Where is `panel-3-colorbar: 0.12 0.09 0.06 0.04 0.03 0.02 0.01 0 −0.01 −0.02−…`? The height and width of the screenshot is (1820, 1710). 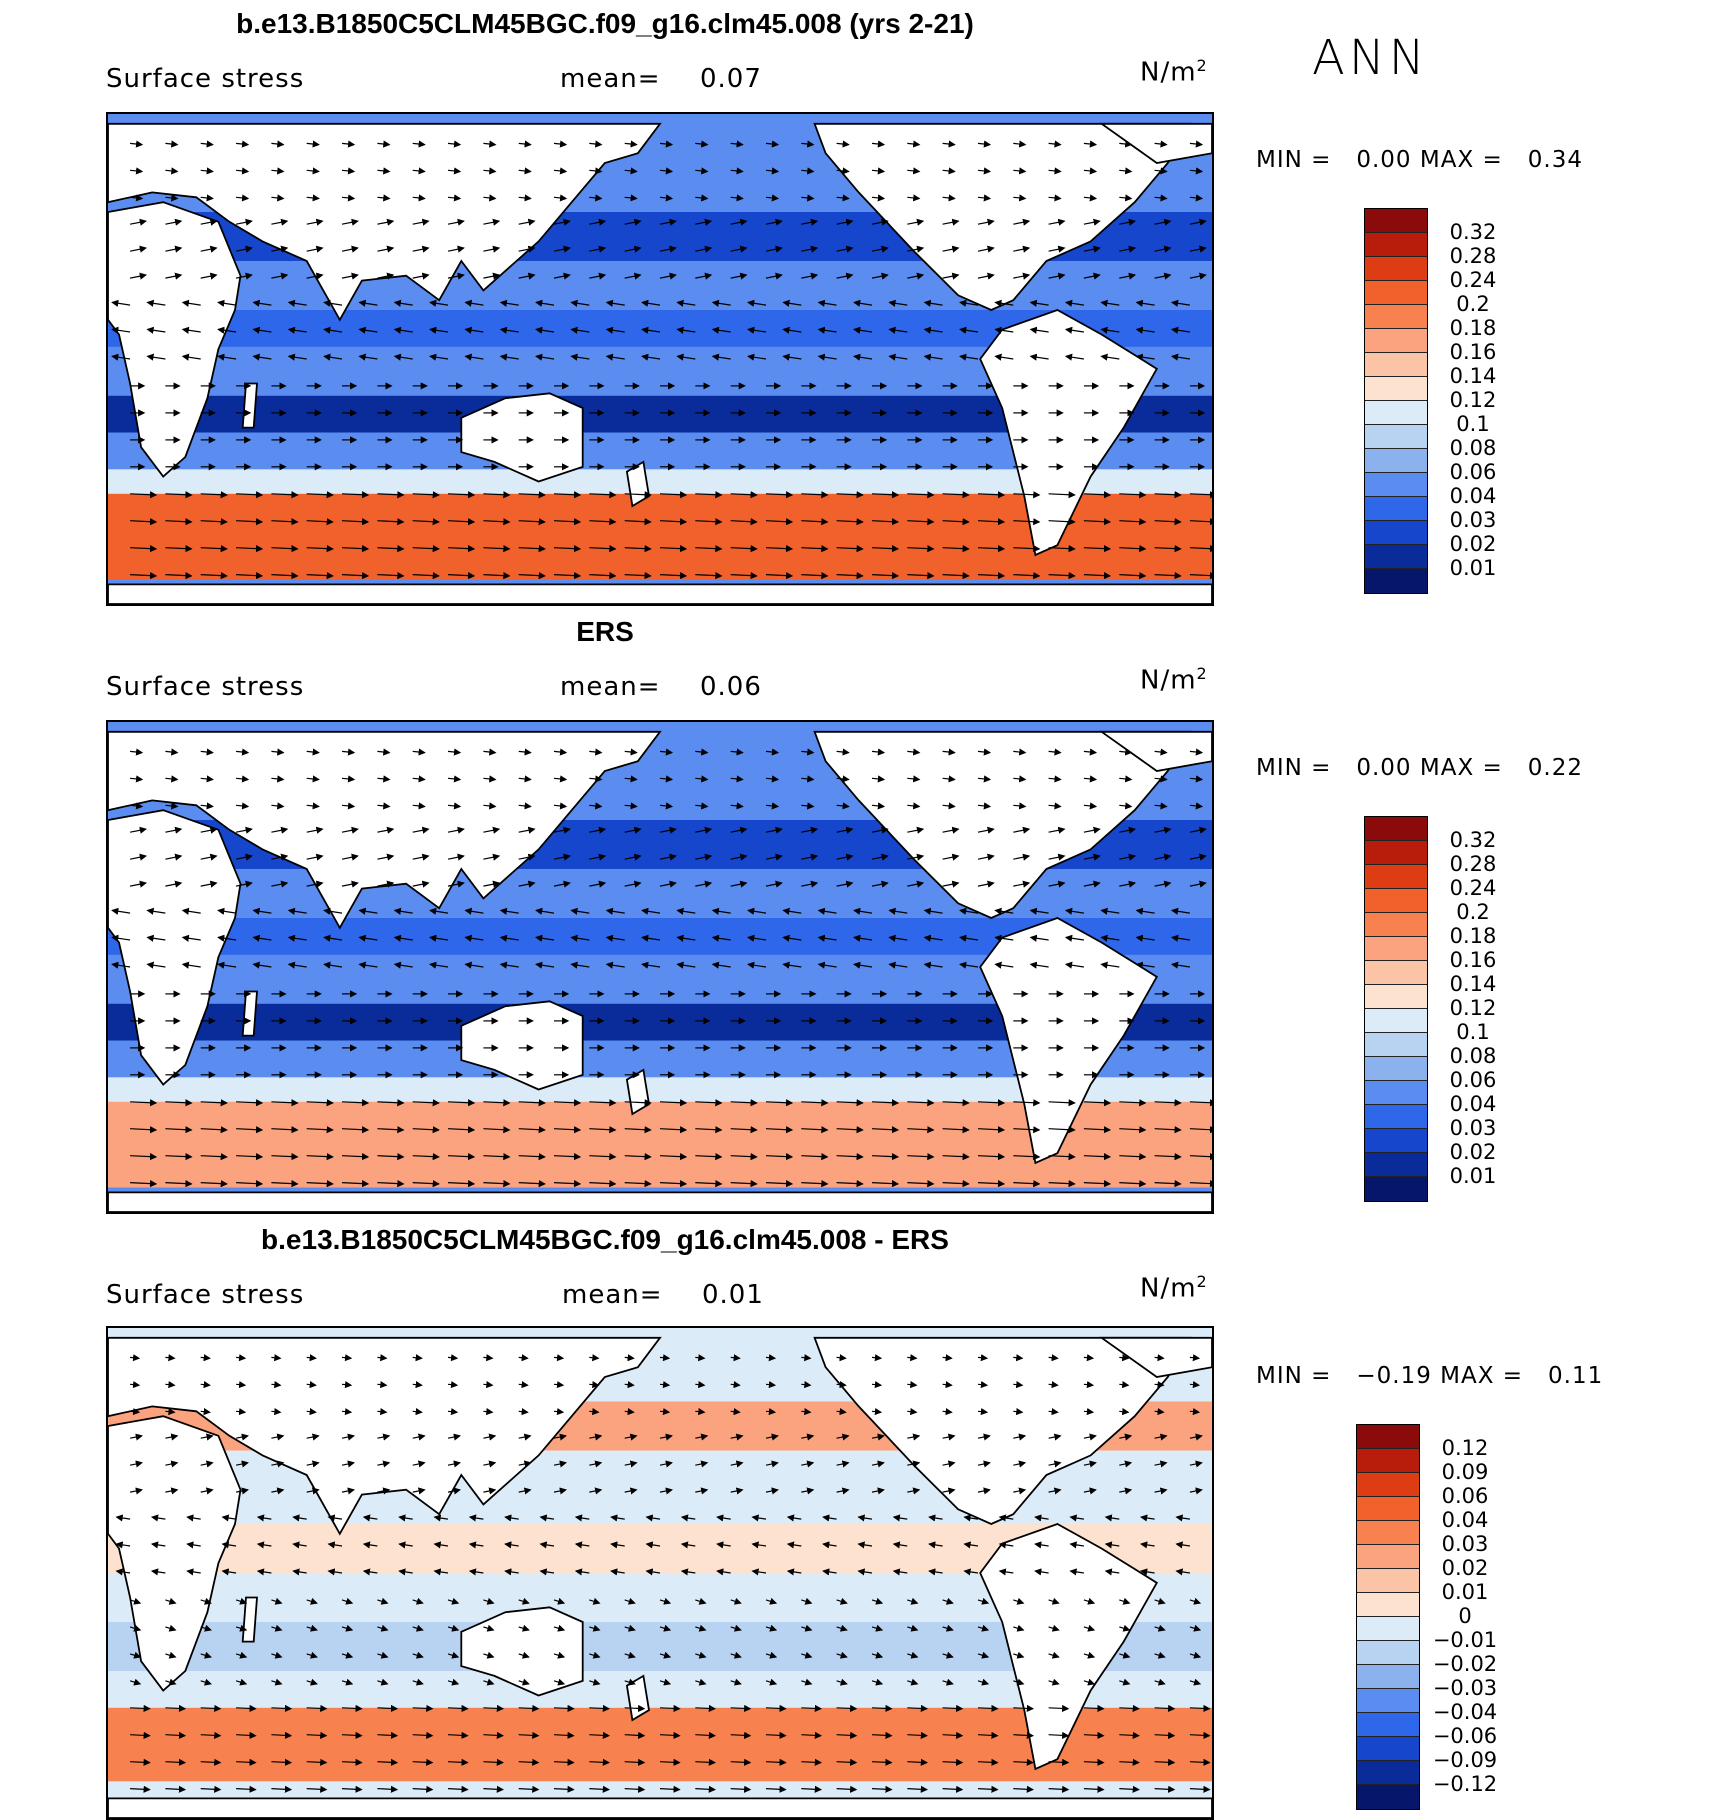 panel-3-colorbar: 0.12 0.09 0.06 0.04 0.03 0.02 0.01 0 −0.01 −0.02−… is located at coordinates (1426, 1617).